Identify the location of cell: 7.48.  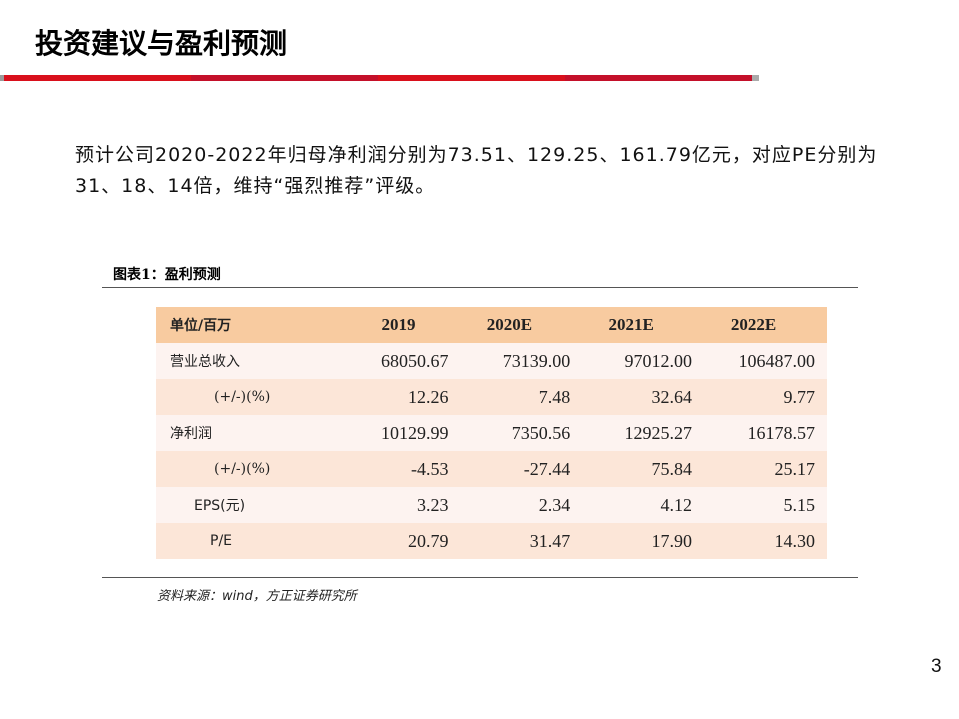
(509, 397).